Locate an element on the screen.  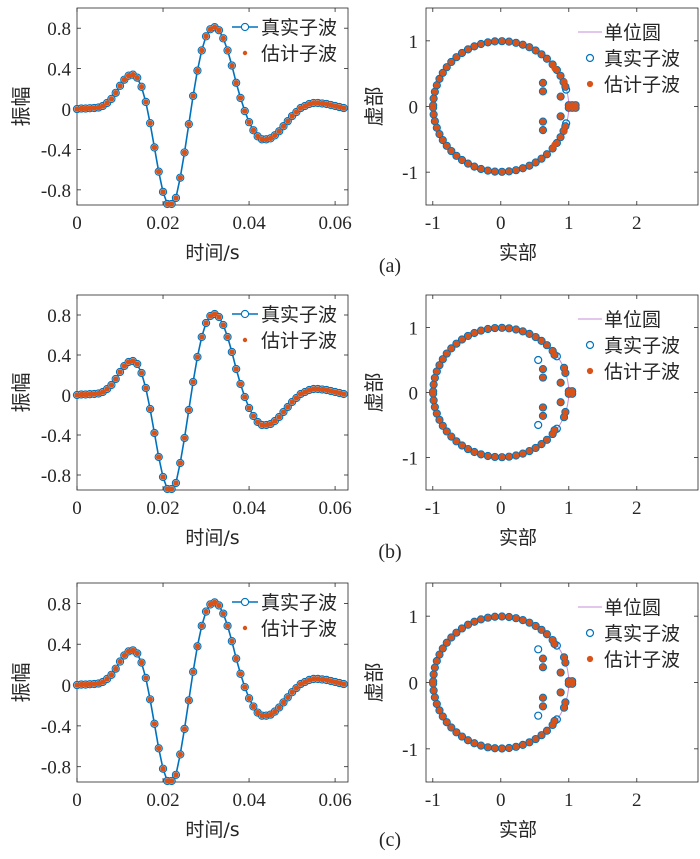
y-tick-label: 0.4 is located at coordinates (59, 645).